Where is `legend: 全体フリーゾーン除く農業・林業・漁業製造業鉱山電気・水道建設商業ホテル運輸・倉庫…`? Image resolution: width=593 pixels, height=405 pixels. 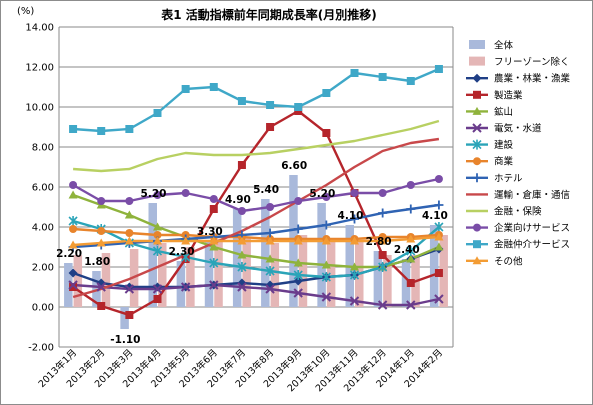
legend: 全体フリーゾーン除く農業・林業・漁業製造業鉱山電気・水道建設商業ホテル運輸・倉庫… is located at coordinates (518, 153).